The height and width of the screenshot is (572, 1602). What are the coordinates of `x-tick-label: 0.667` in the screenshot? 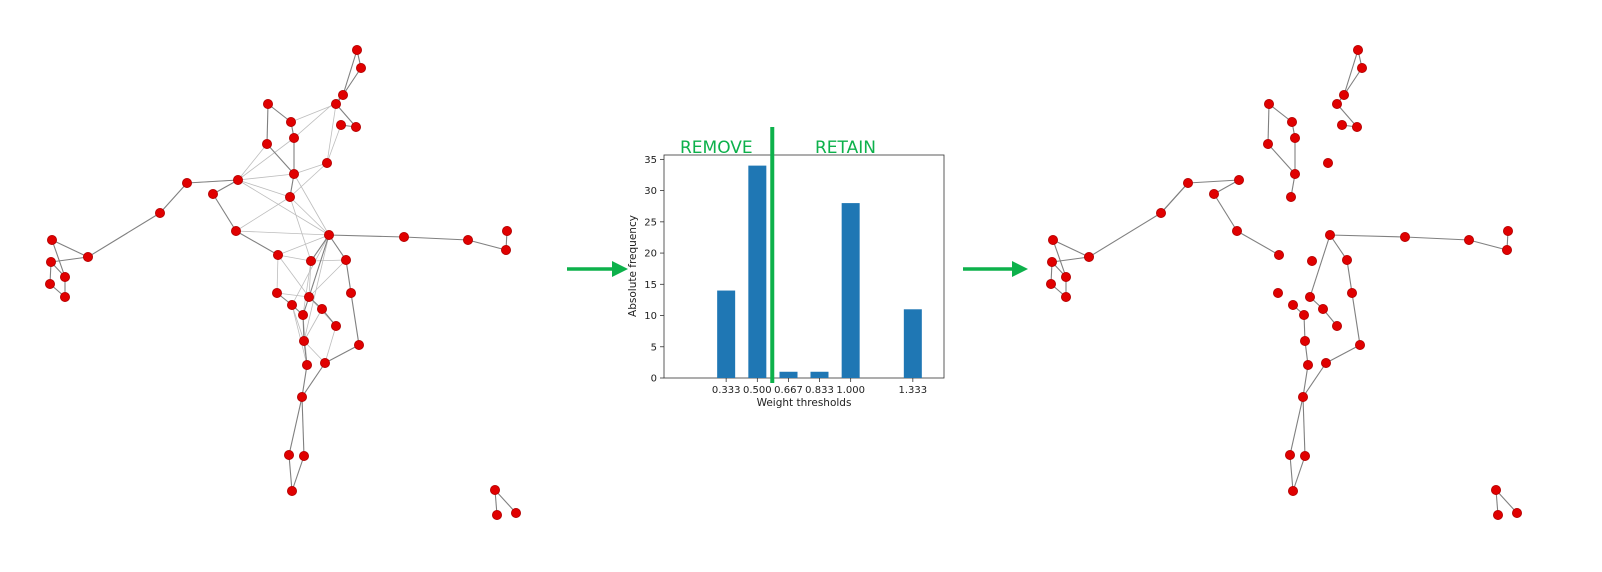 It's located at (788, 390).